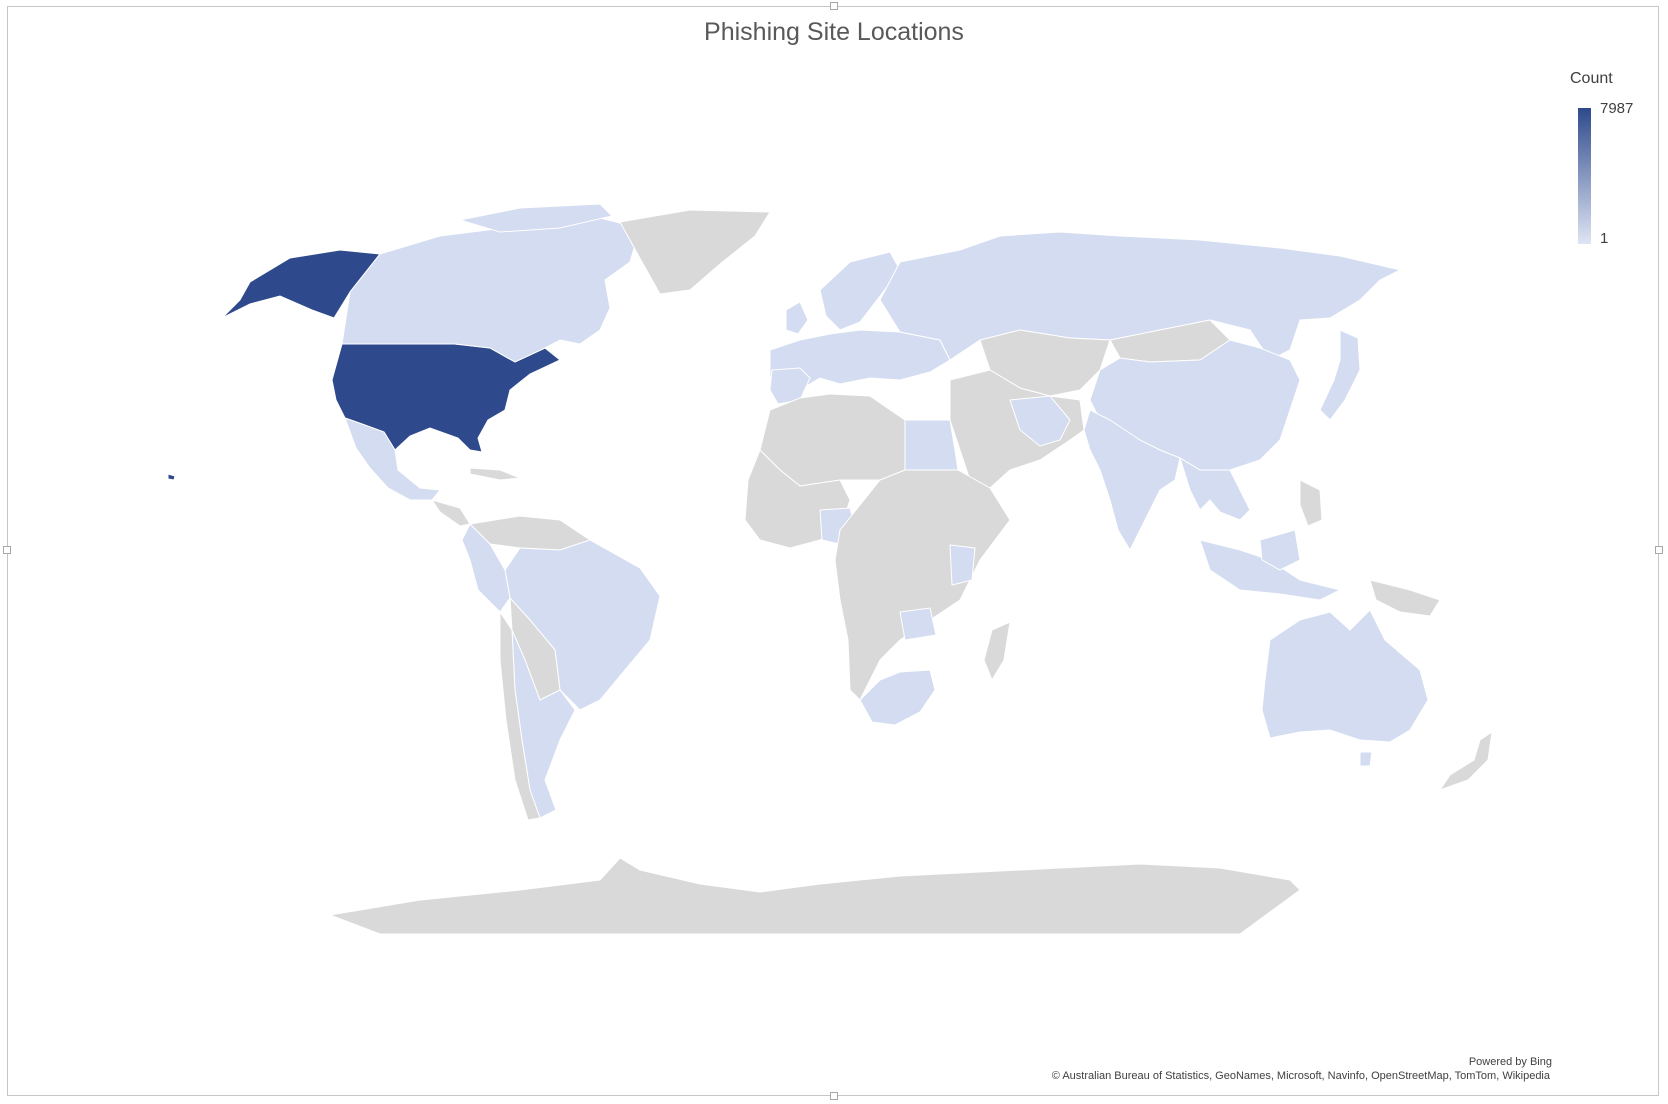  What do you see at coordinates (1280, 550) in the screenshot?
I see `region-borneo` at bounding box center [1280, 550].